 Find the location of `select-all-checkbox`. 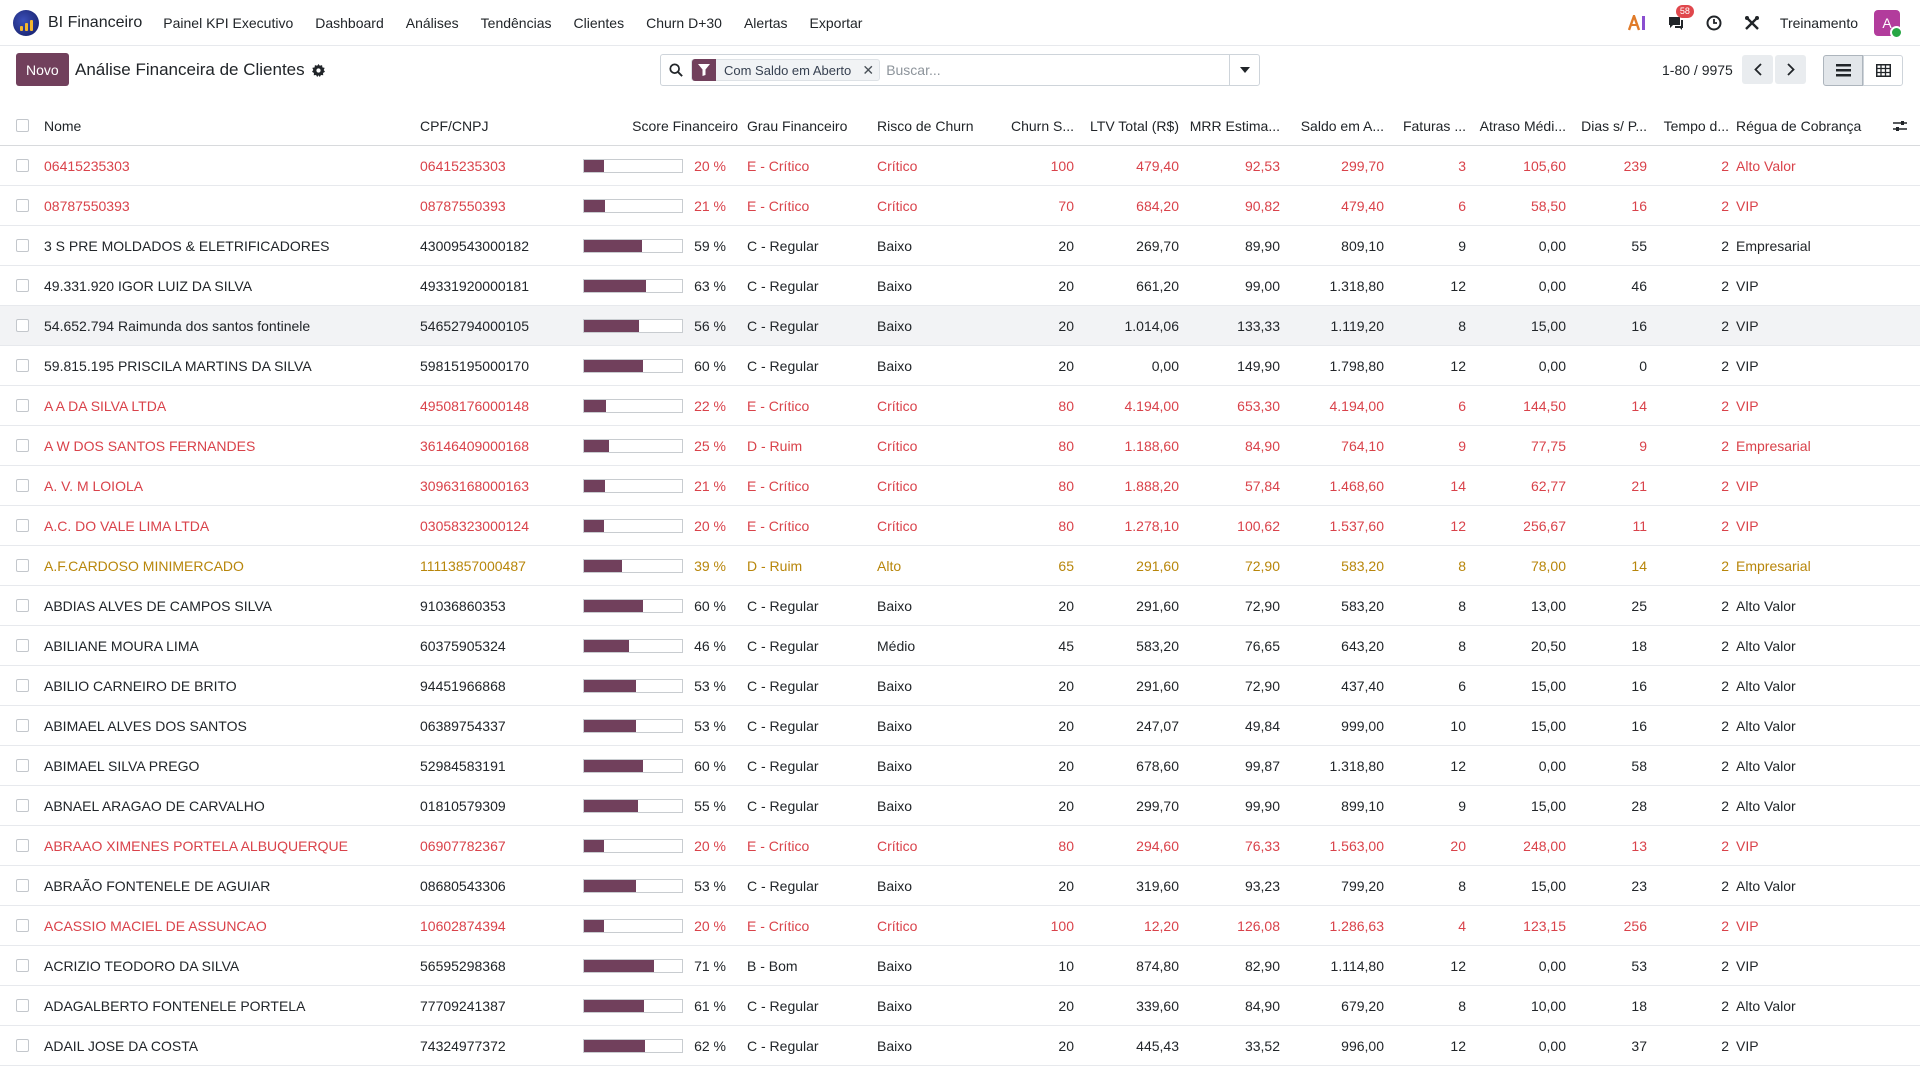

select-all-checkbox is located at coordinates (23, 125).